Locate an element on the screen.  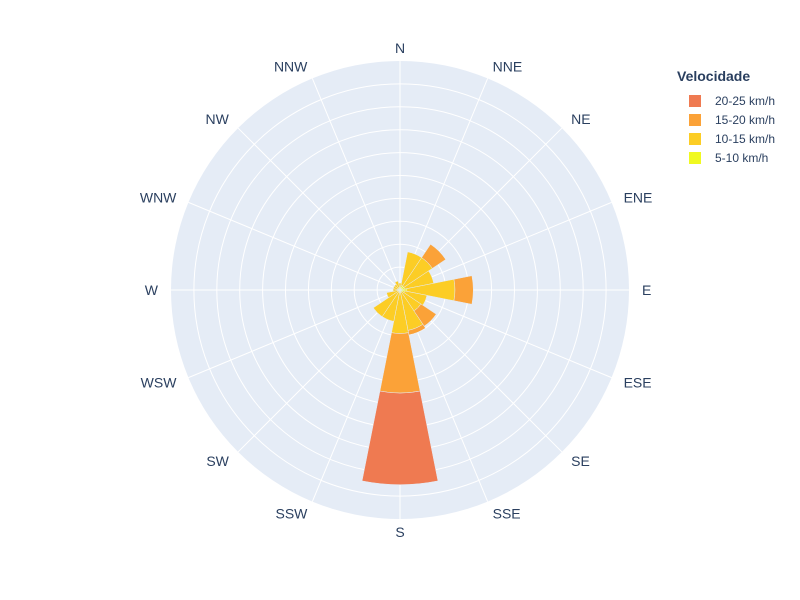
direction-label-ene: ENE is located at coordinates (638, 197).